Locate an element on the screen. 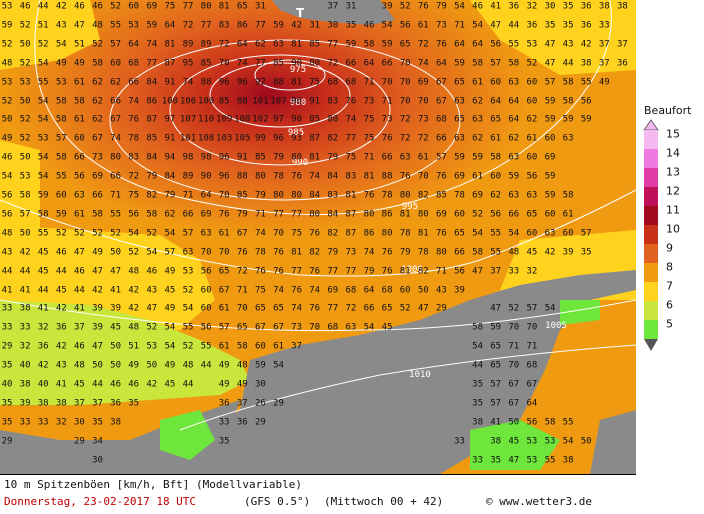  beaufort-legend: Beaufort 15 14 13 12 11 10 9 8 7 6 5 is located at coordinates (670, 235).